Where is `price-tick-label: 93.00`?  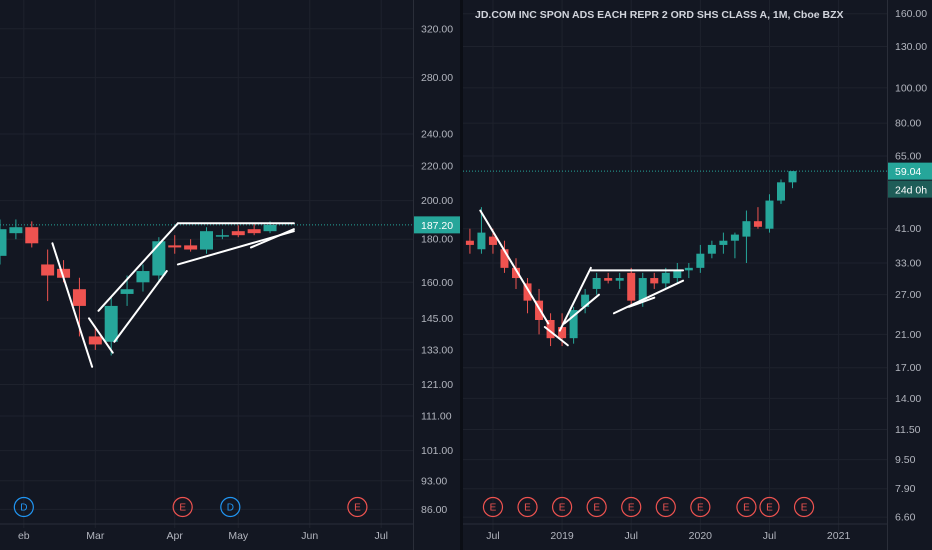
price-tick-label: 93.00 is located at coordinates (434, 481).